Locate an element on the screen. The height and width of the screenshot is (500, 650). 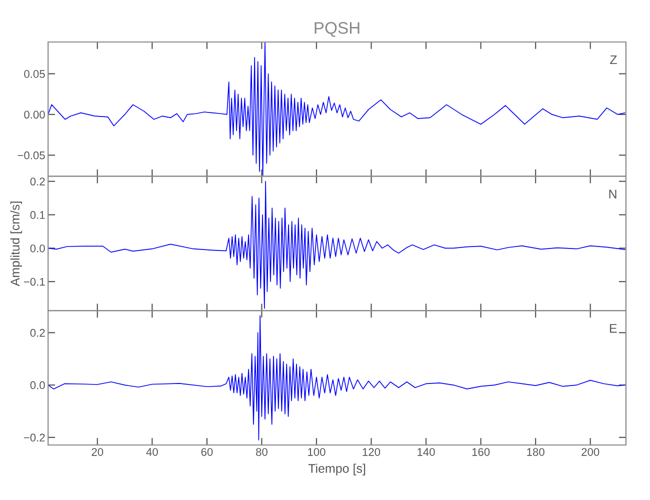
annotation: Z is located at coordinates (613, 59).